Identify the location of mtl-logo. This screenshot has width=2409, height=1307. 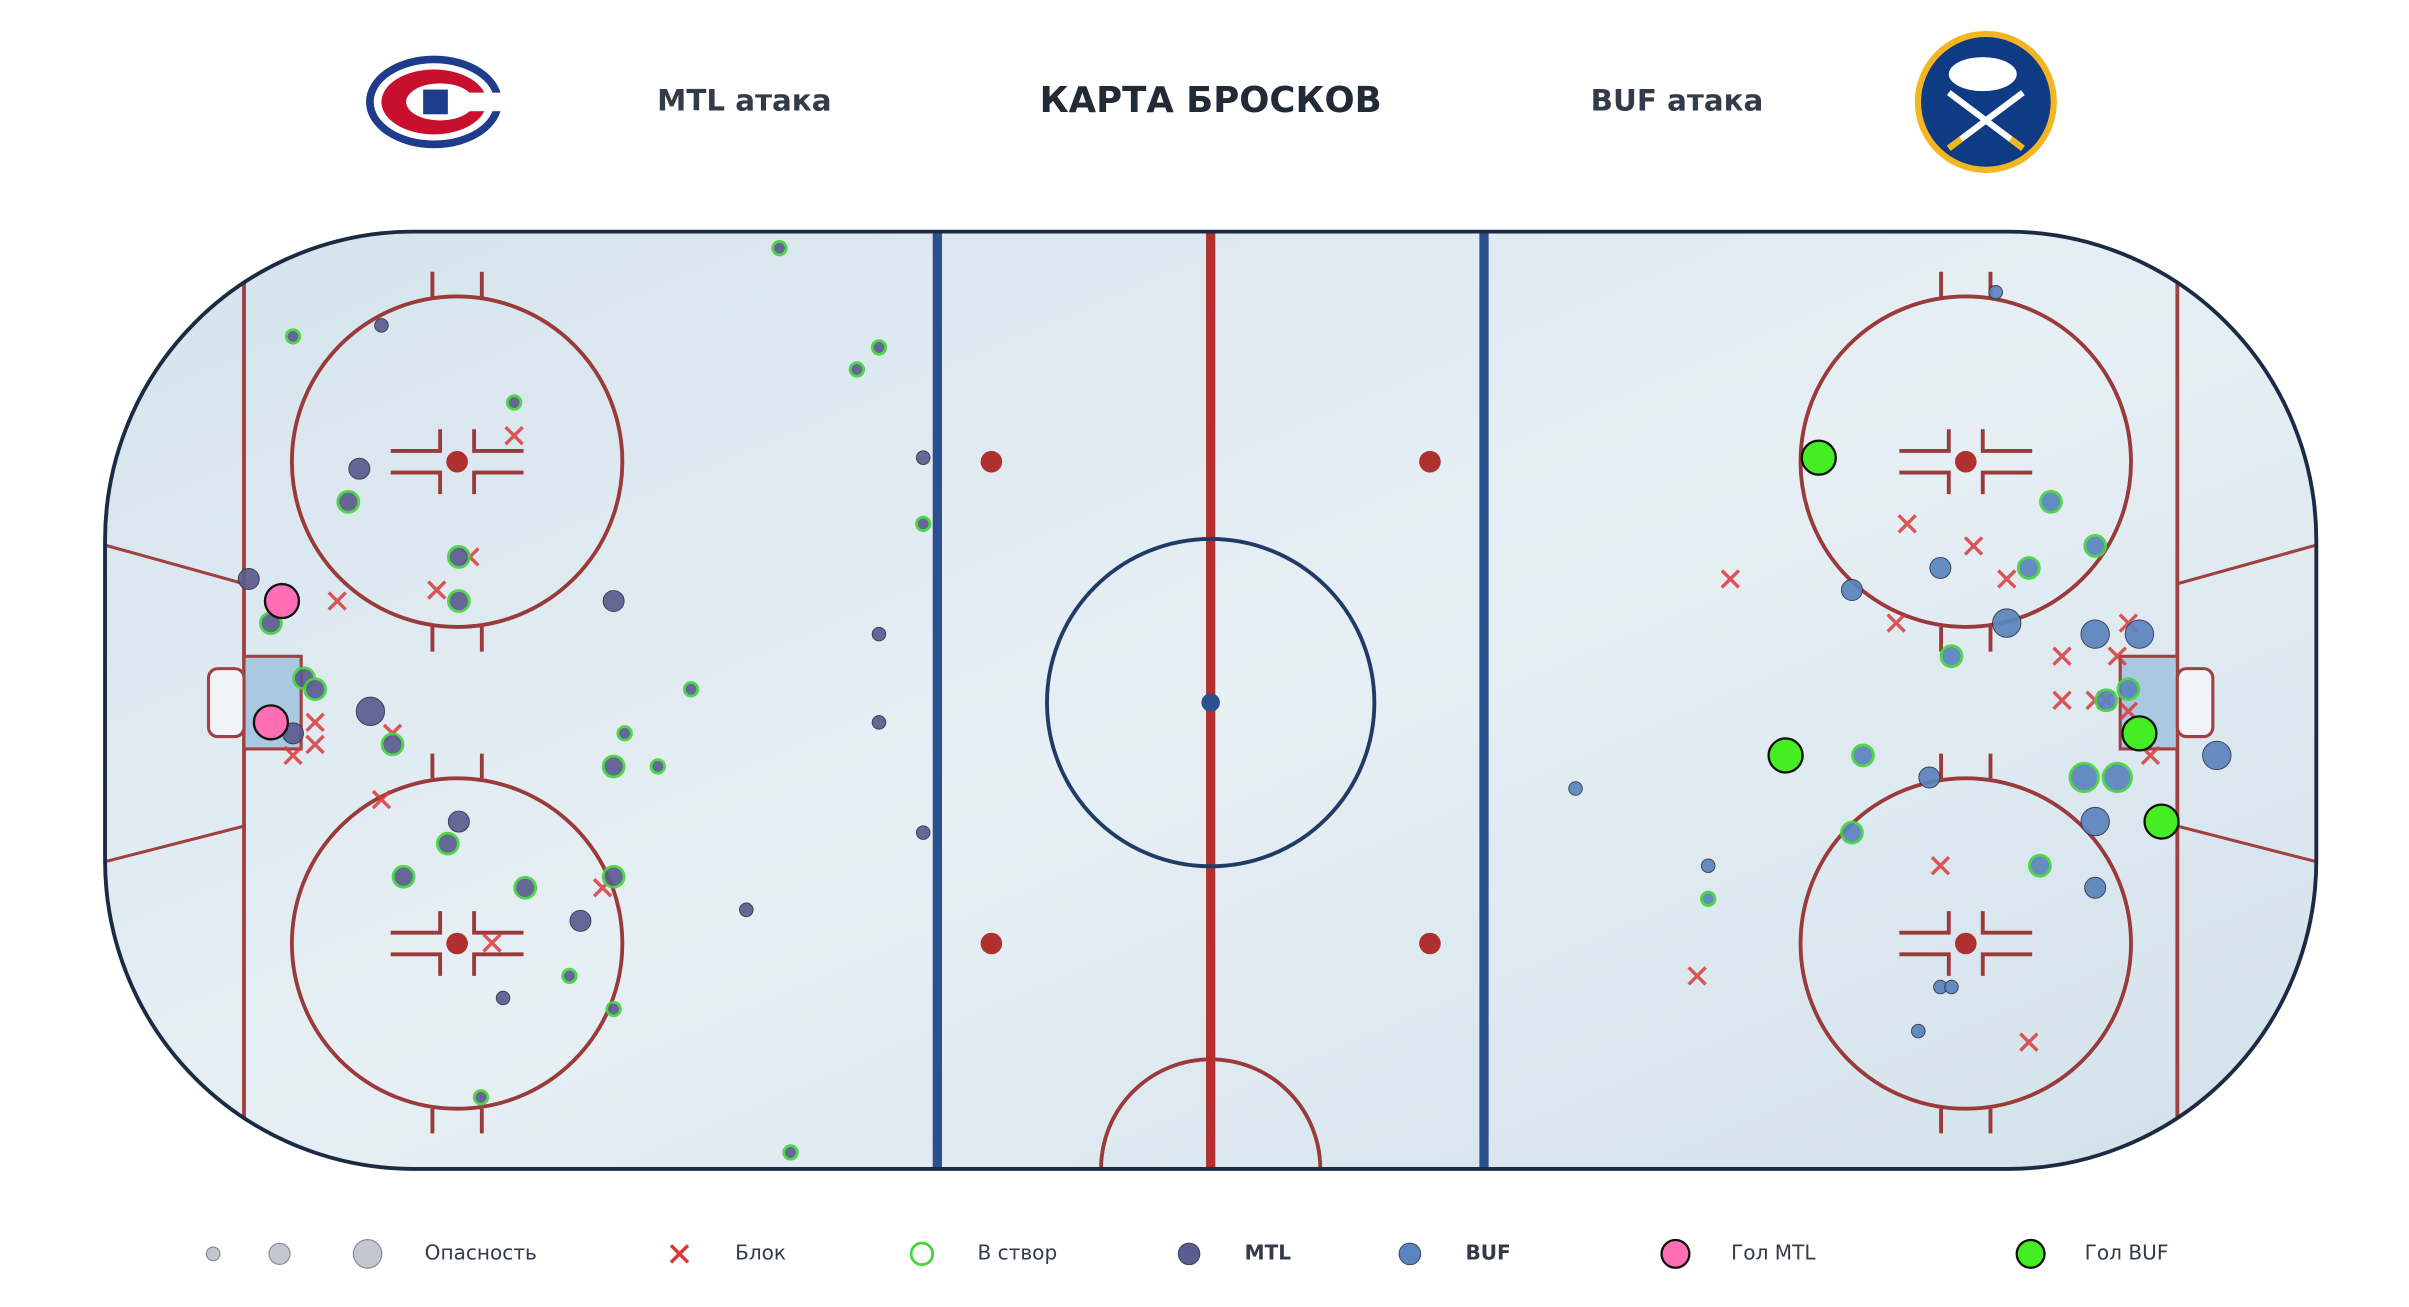
(438, 102).